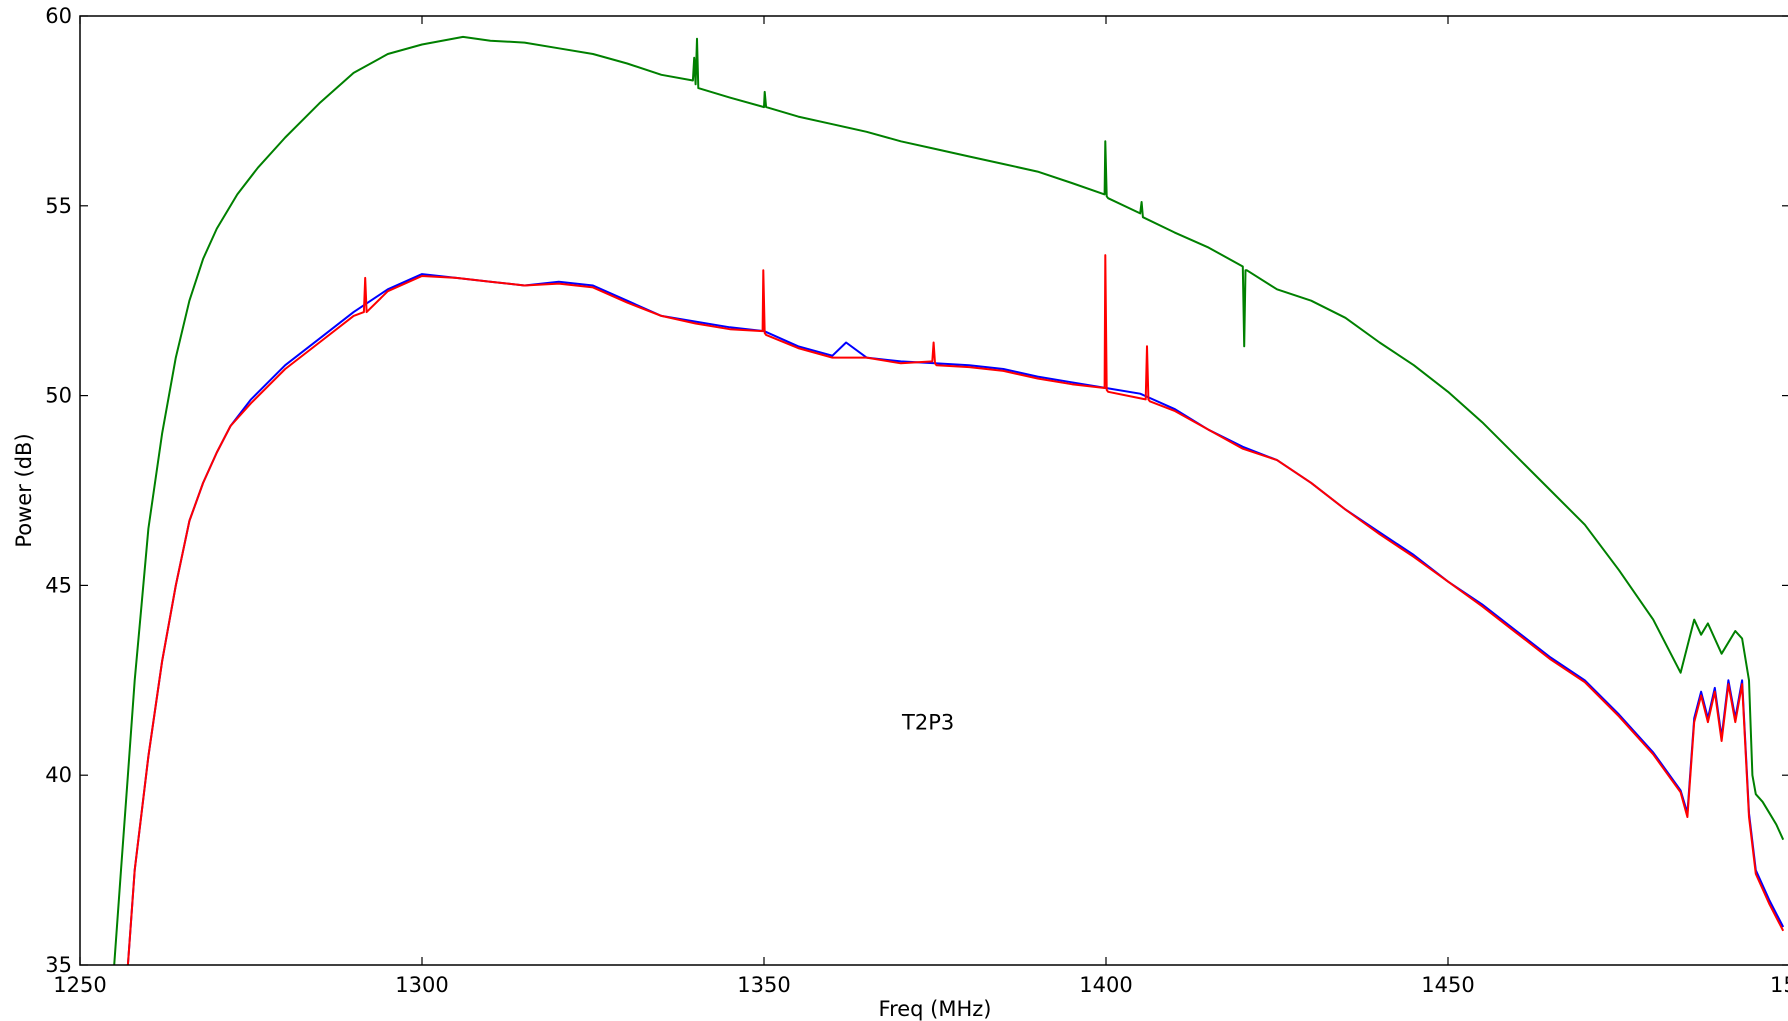  What do you see at coordinates (935, 1009) in the screenshot?
I see `x-axis-label: Freq (MHz)` at bounding box center [935, 1009].